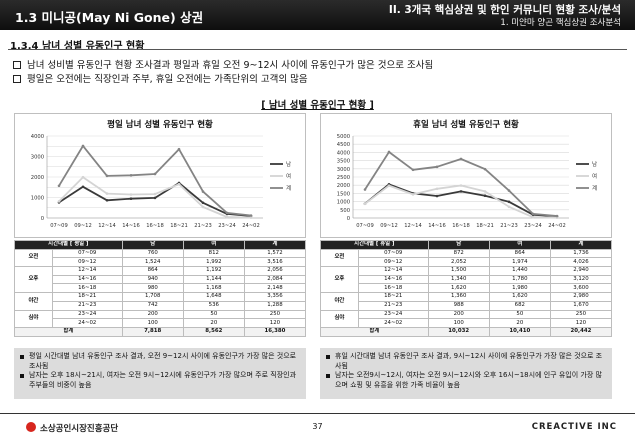 This screenshot has height=439, width=635. Describe the element at coordinates (160, 280) in the screenshot. I see `table-row: 오후 12~14 864 1,192 2,056` at that location.